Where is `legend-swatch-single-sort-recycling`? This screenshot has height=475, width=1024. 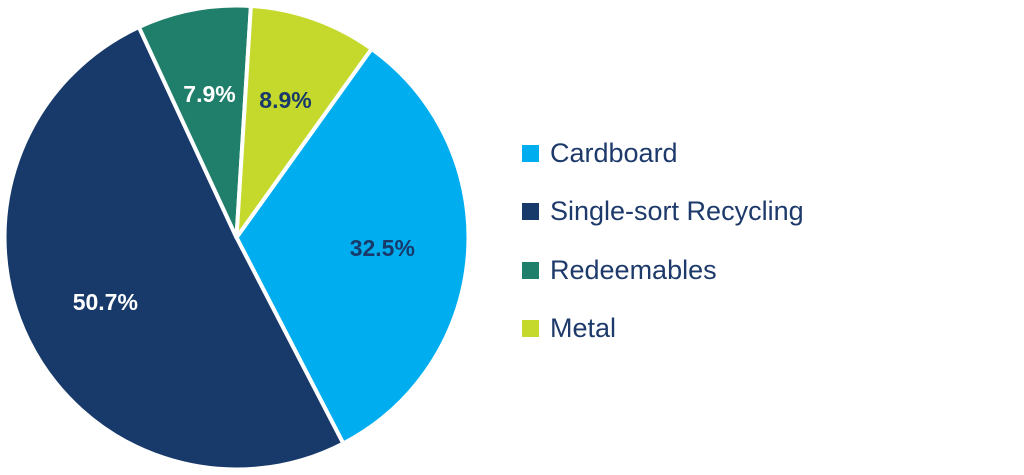 legend-swatch-single-sort-recycling is located at coordinates (530, 212).